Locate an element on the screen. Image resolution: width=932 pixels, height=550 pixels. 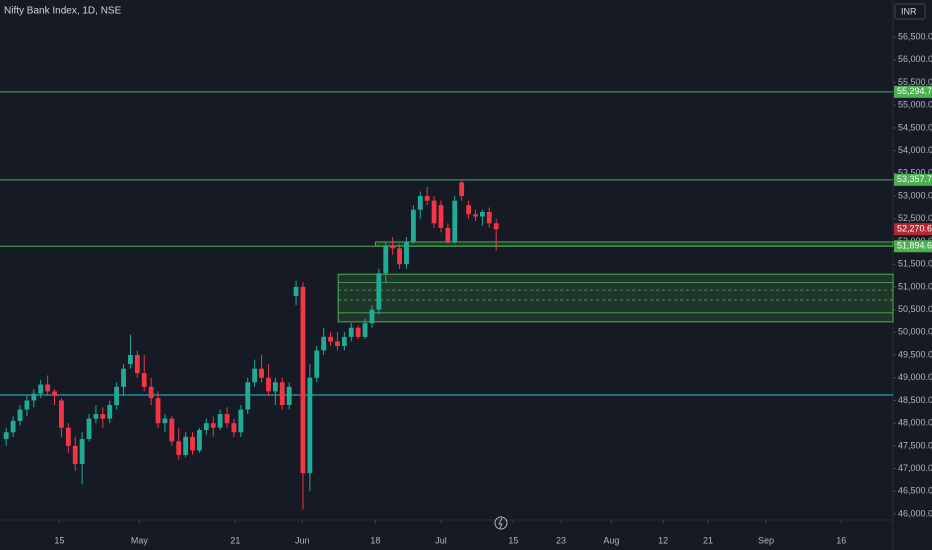
y-tick-label: 55,000.00 is located at coordinates (915, 105).